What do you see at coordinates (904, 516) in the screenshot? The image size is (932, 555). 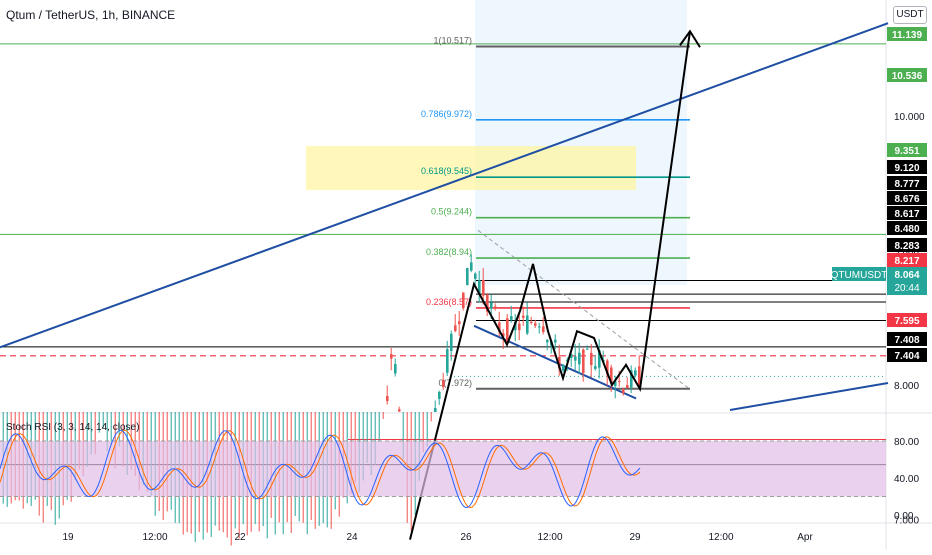 I see `rsi-axis-tick: 0.00` at bounding box center [904, 516].